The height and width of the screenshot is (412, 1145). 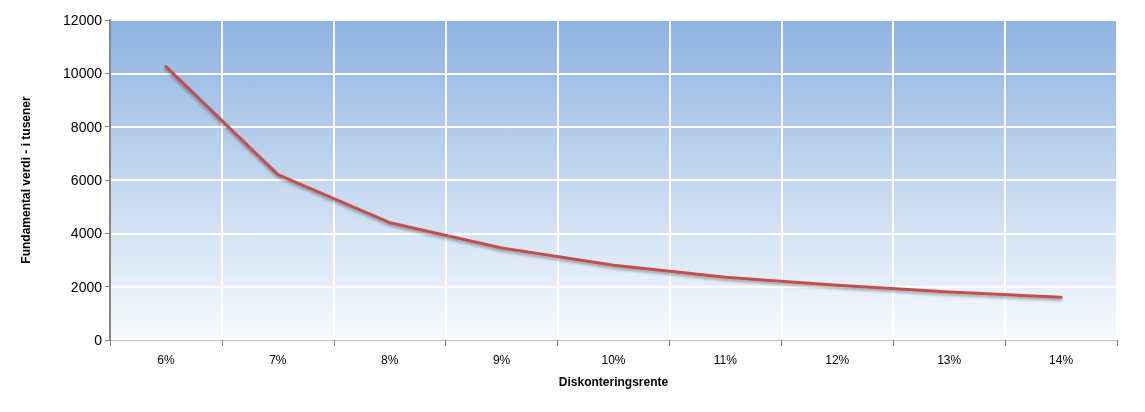 What do you see at coordinates (86, 180) in the screenshot?
I see `y-tick-label: 6000` at bounding box center [86, 180].